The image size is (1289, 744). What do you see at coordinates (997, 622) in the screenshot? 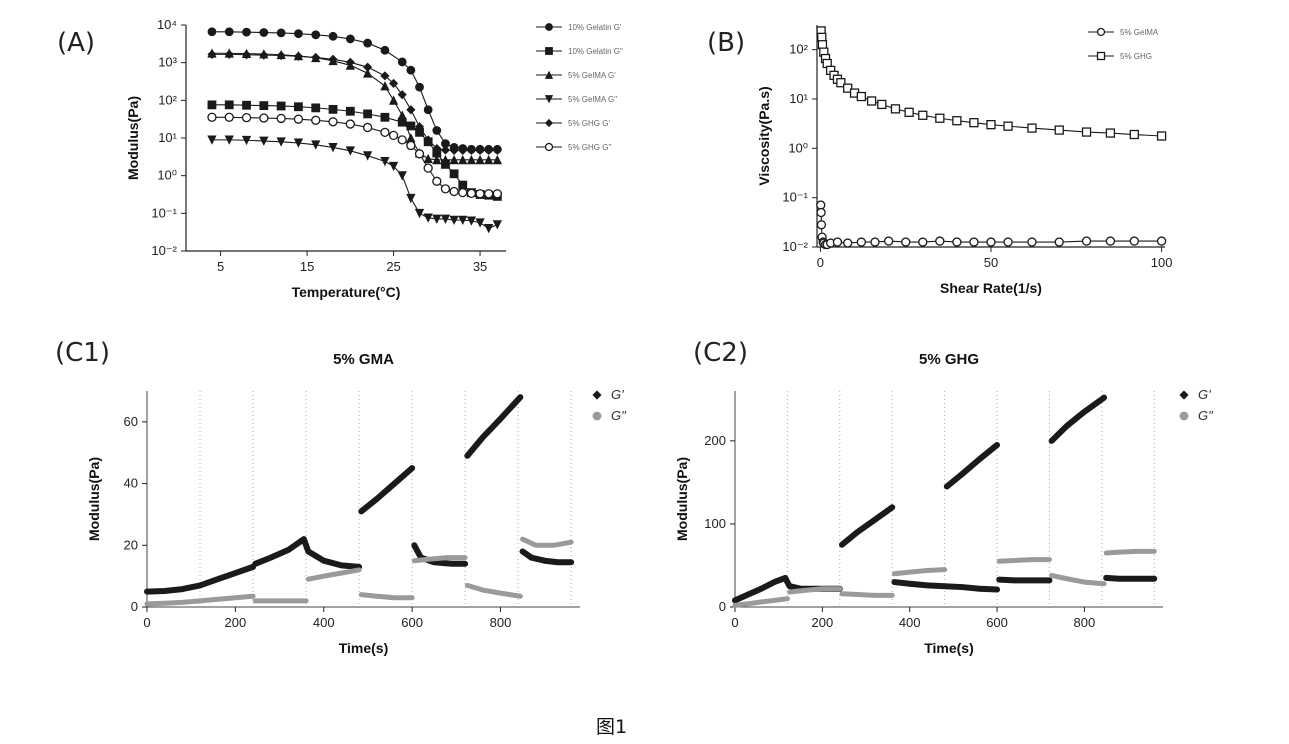
I see `panel-c2-xtick-label: 600` at bounding box center [997, 622].